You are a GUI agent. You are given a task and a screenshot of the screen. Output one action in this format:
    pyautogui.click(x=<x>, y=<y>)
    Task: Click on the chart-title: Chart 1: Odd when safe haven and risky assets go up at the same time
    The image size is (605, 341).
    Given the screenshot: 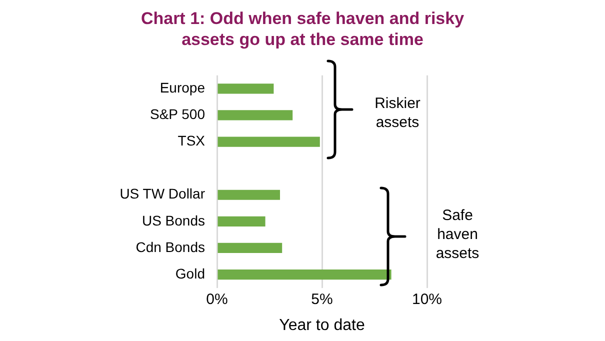 What is the action you would take?
    pyautogui.click(x=303, y=29)
    